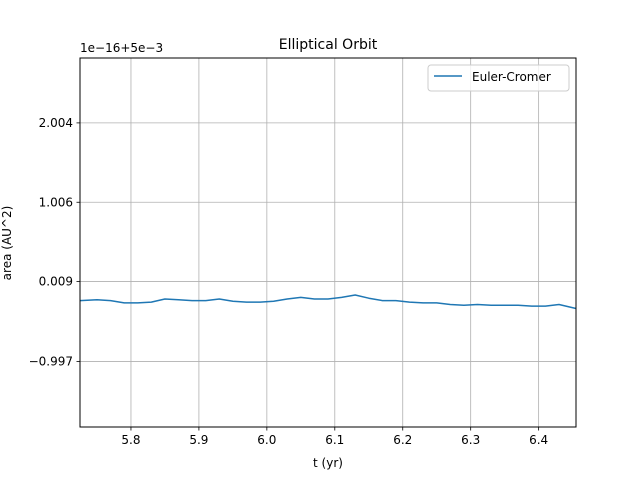 The height and width of the screenshot is (480, 640). I want to click on y-axis-label: area (AU^2), so click(7, 243).